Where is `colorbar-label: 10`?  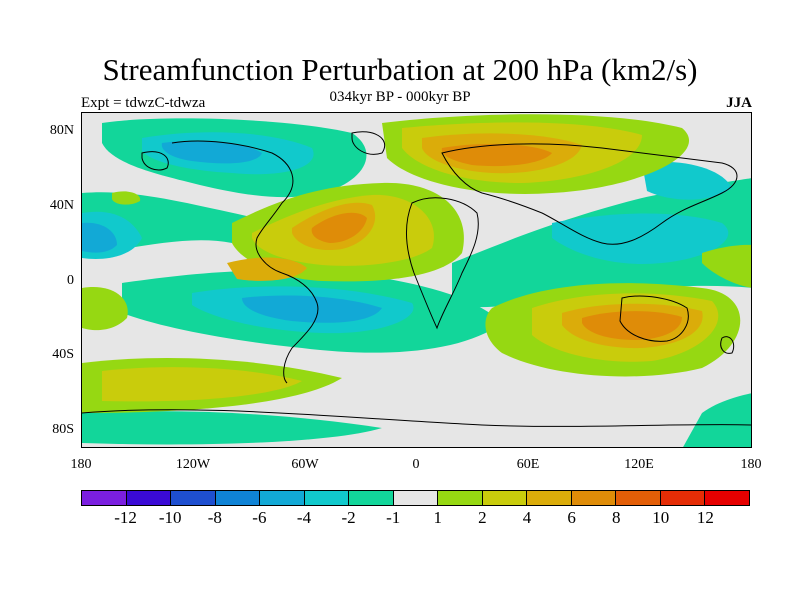 colorbar-label: 10 is located at coordinates (661, 517).